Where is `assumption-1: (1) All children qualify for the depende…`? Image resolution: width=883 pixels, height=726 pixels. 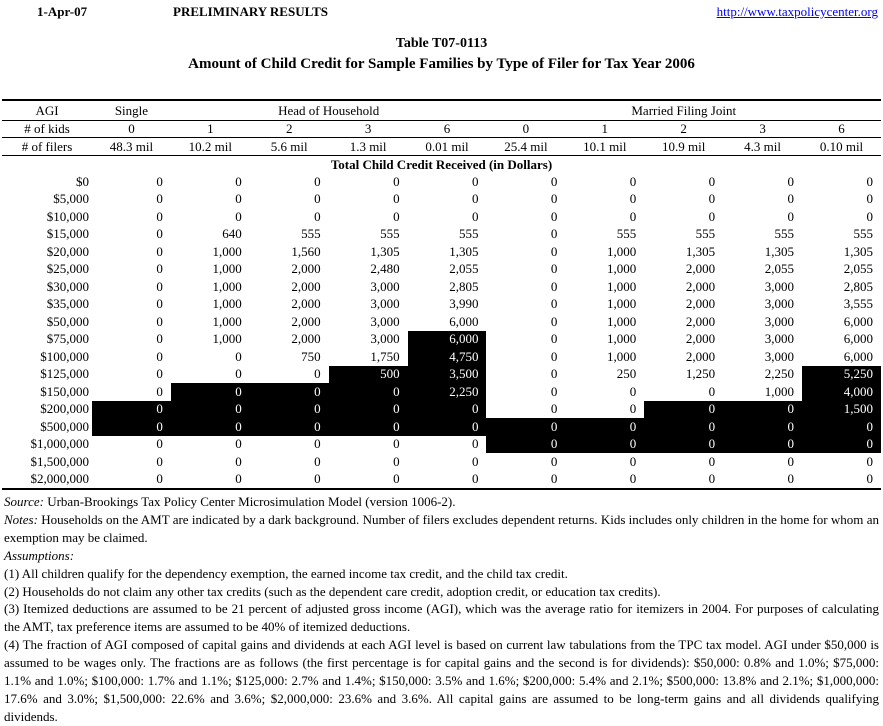
assumption-1: (1) All children qualify for the depende… is located at coordinates (286, 573).